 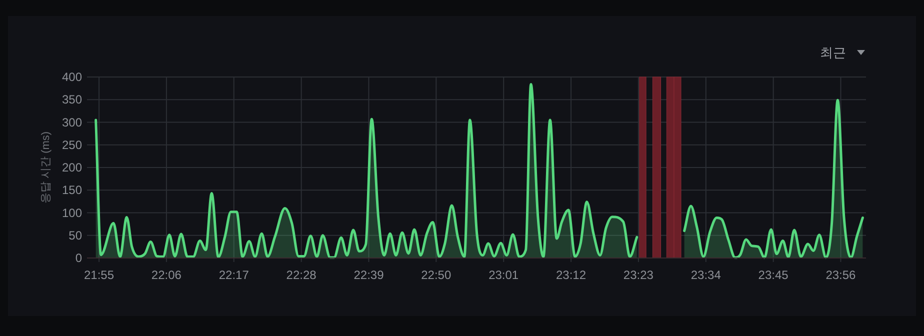 What do you see at coordinates (706, 275) in the screenshot?
I see `x-tick-label: 23:34` at bounding box center [706, 275].